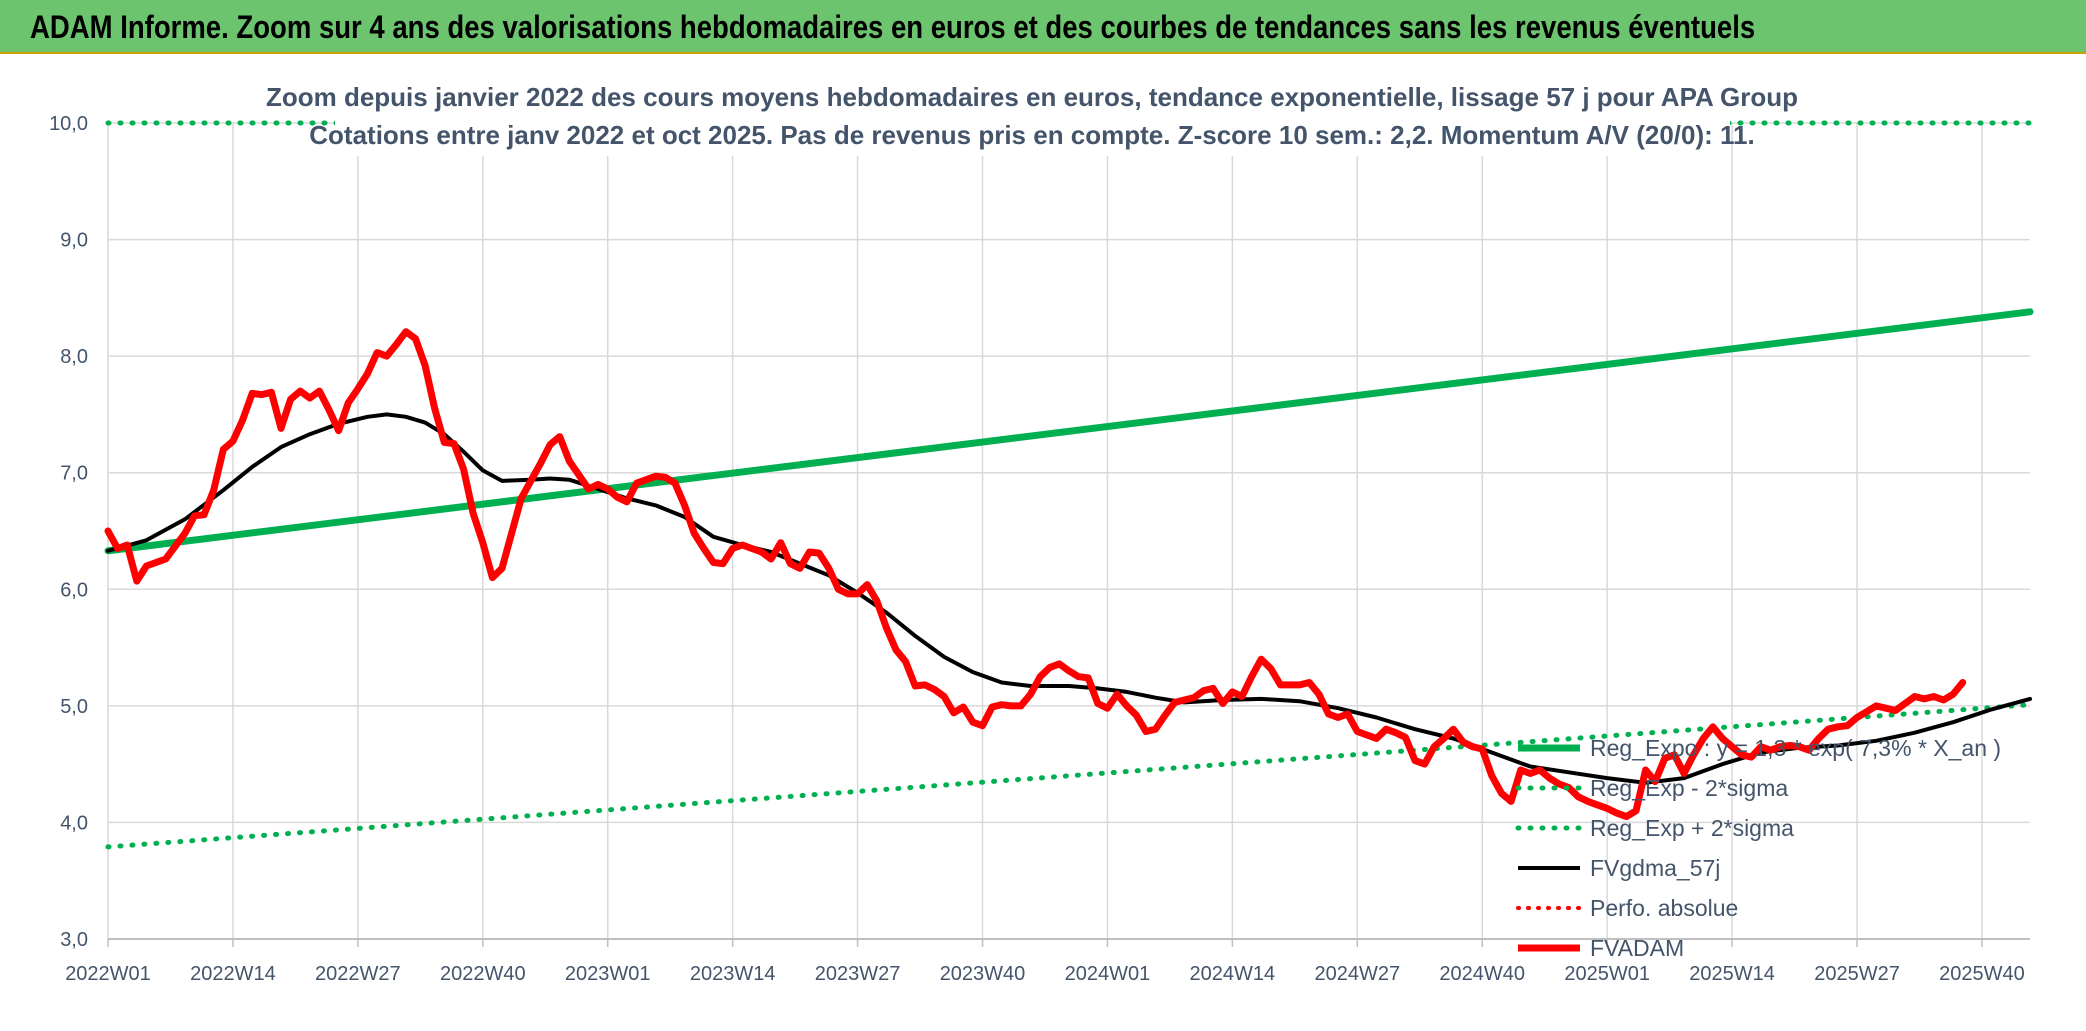 The width and height of the screenshot is (2086, 1031). Describe the element at coordinates (74, 940) in the screenshot. I see `y-tick-label: 3,0` at that location.